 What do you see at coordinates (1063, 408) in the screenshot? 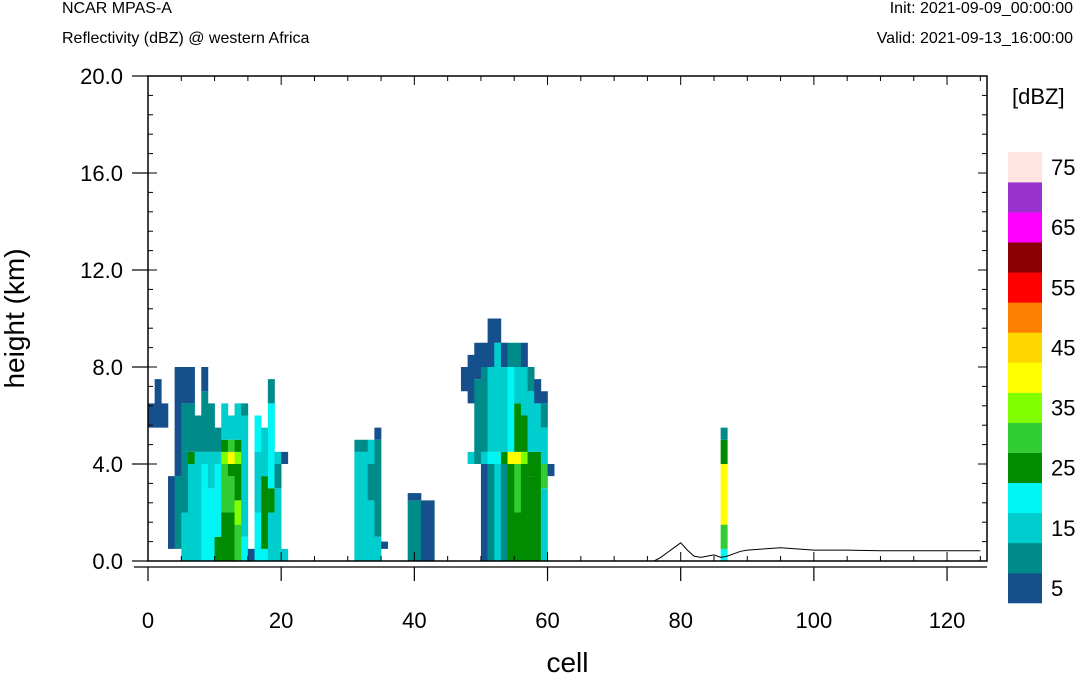
I see `colorbar-label: 35` at bounding box center [1063, 408].